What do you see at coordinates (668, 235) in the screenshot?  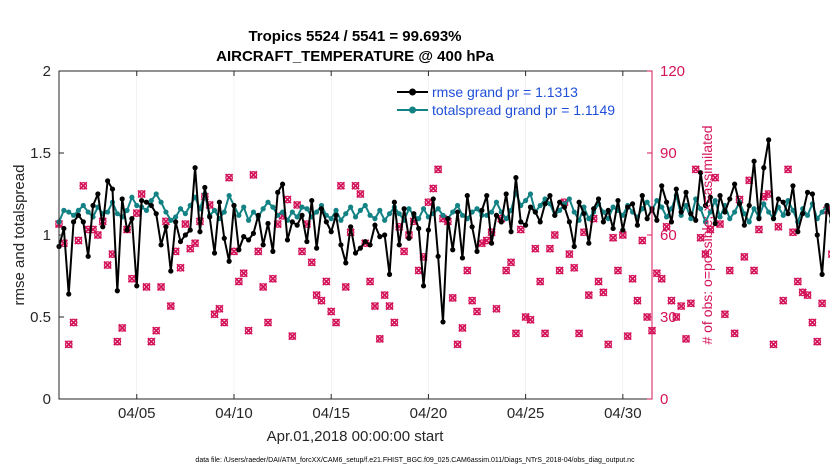 I see `y-tick-label-right: 60` at bounding box center [668, 235].